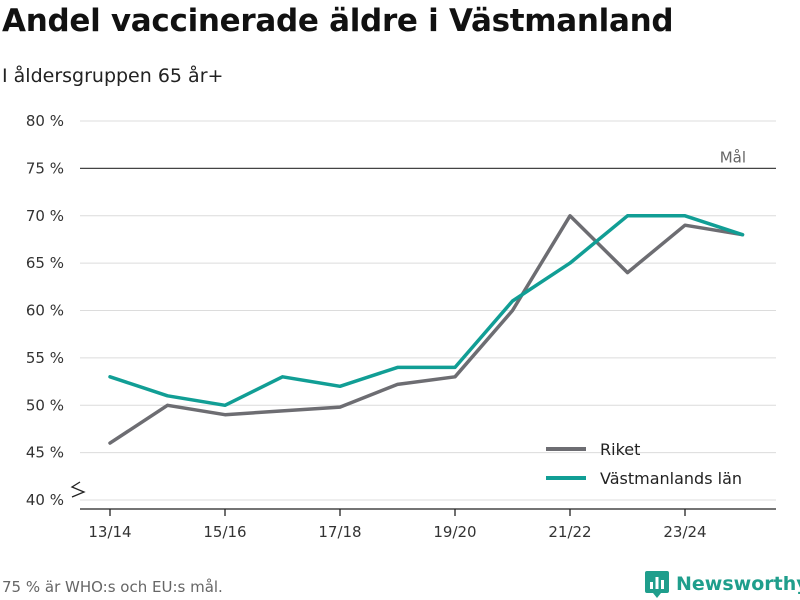 The image size is (800, 600). Describe the element at coordinates (454, 532) in the screenshot. I see `x-tick-label: 19/20` at that location.